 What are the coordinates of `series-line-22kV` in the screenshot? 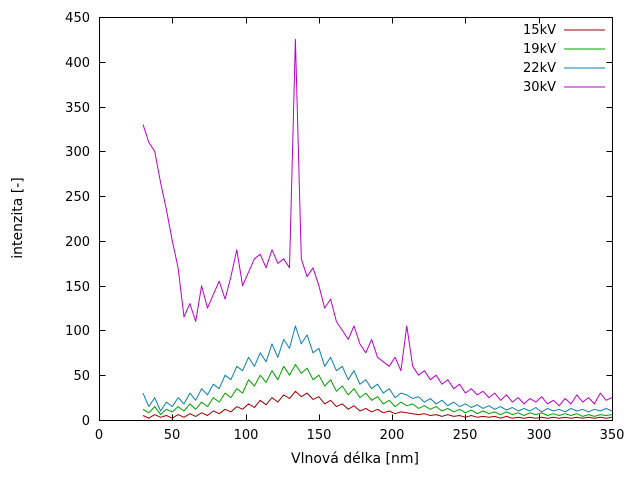 It's located at (377, 369).